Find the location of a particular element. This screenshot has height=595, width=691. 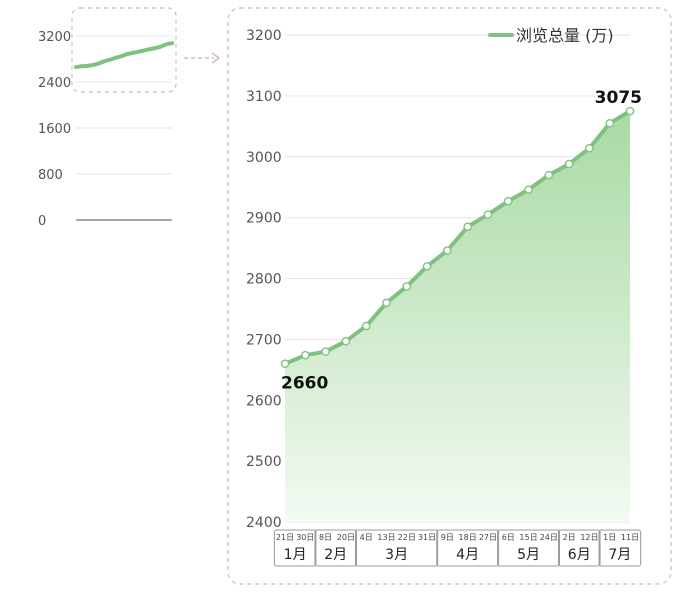

overview-y-tick-label: 3200 is located at coordinates (54, 37).